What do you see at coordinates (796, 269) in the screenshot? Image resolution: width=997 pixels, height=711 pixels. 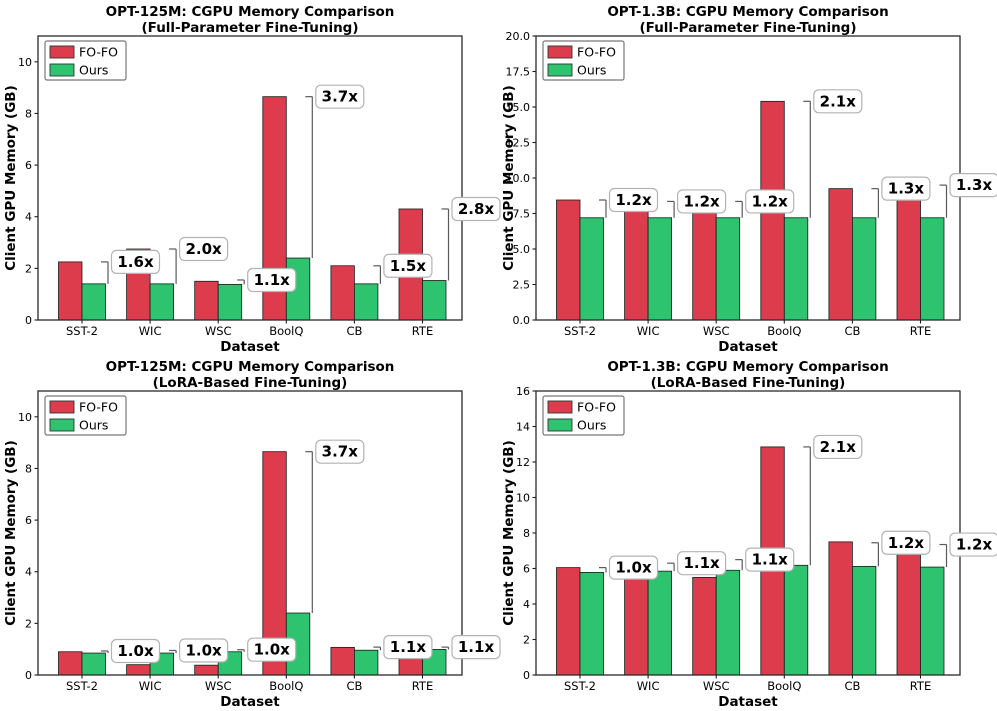 I see `bar-ours-boolq` at bounding box center [796, 269].